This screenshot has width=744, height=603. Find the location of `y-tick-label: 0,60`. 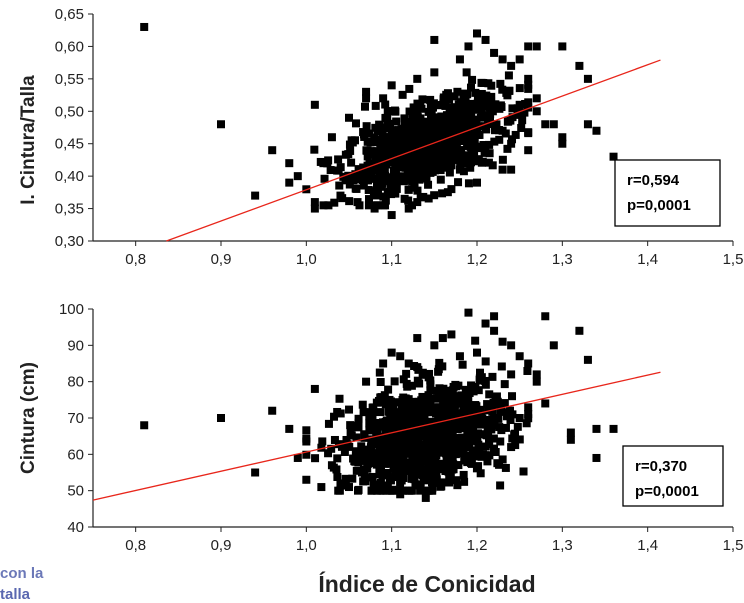

y-tick-label: 0,60 is located at coordinates (69, 46).